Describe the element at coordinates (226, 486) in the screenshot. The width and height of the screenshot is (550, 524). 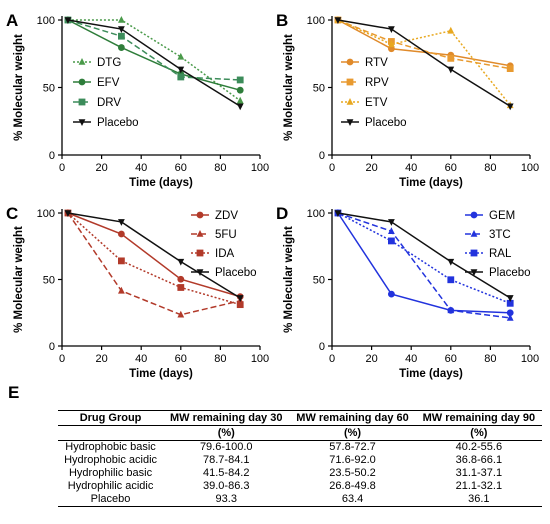
I see `cell-day30: 39.0-86.3` at that location.